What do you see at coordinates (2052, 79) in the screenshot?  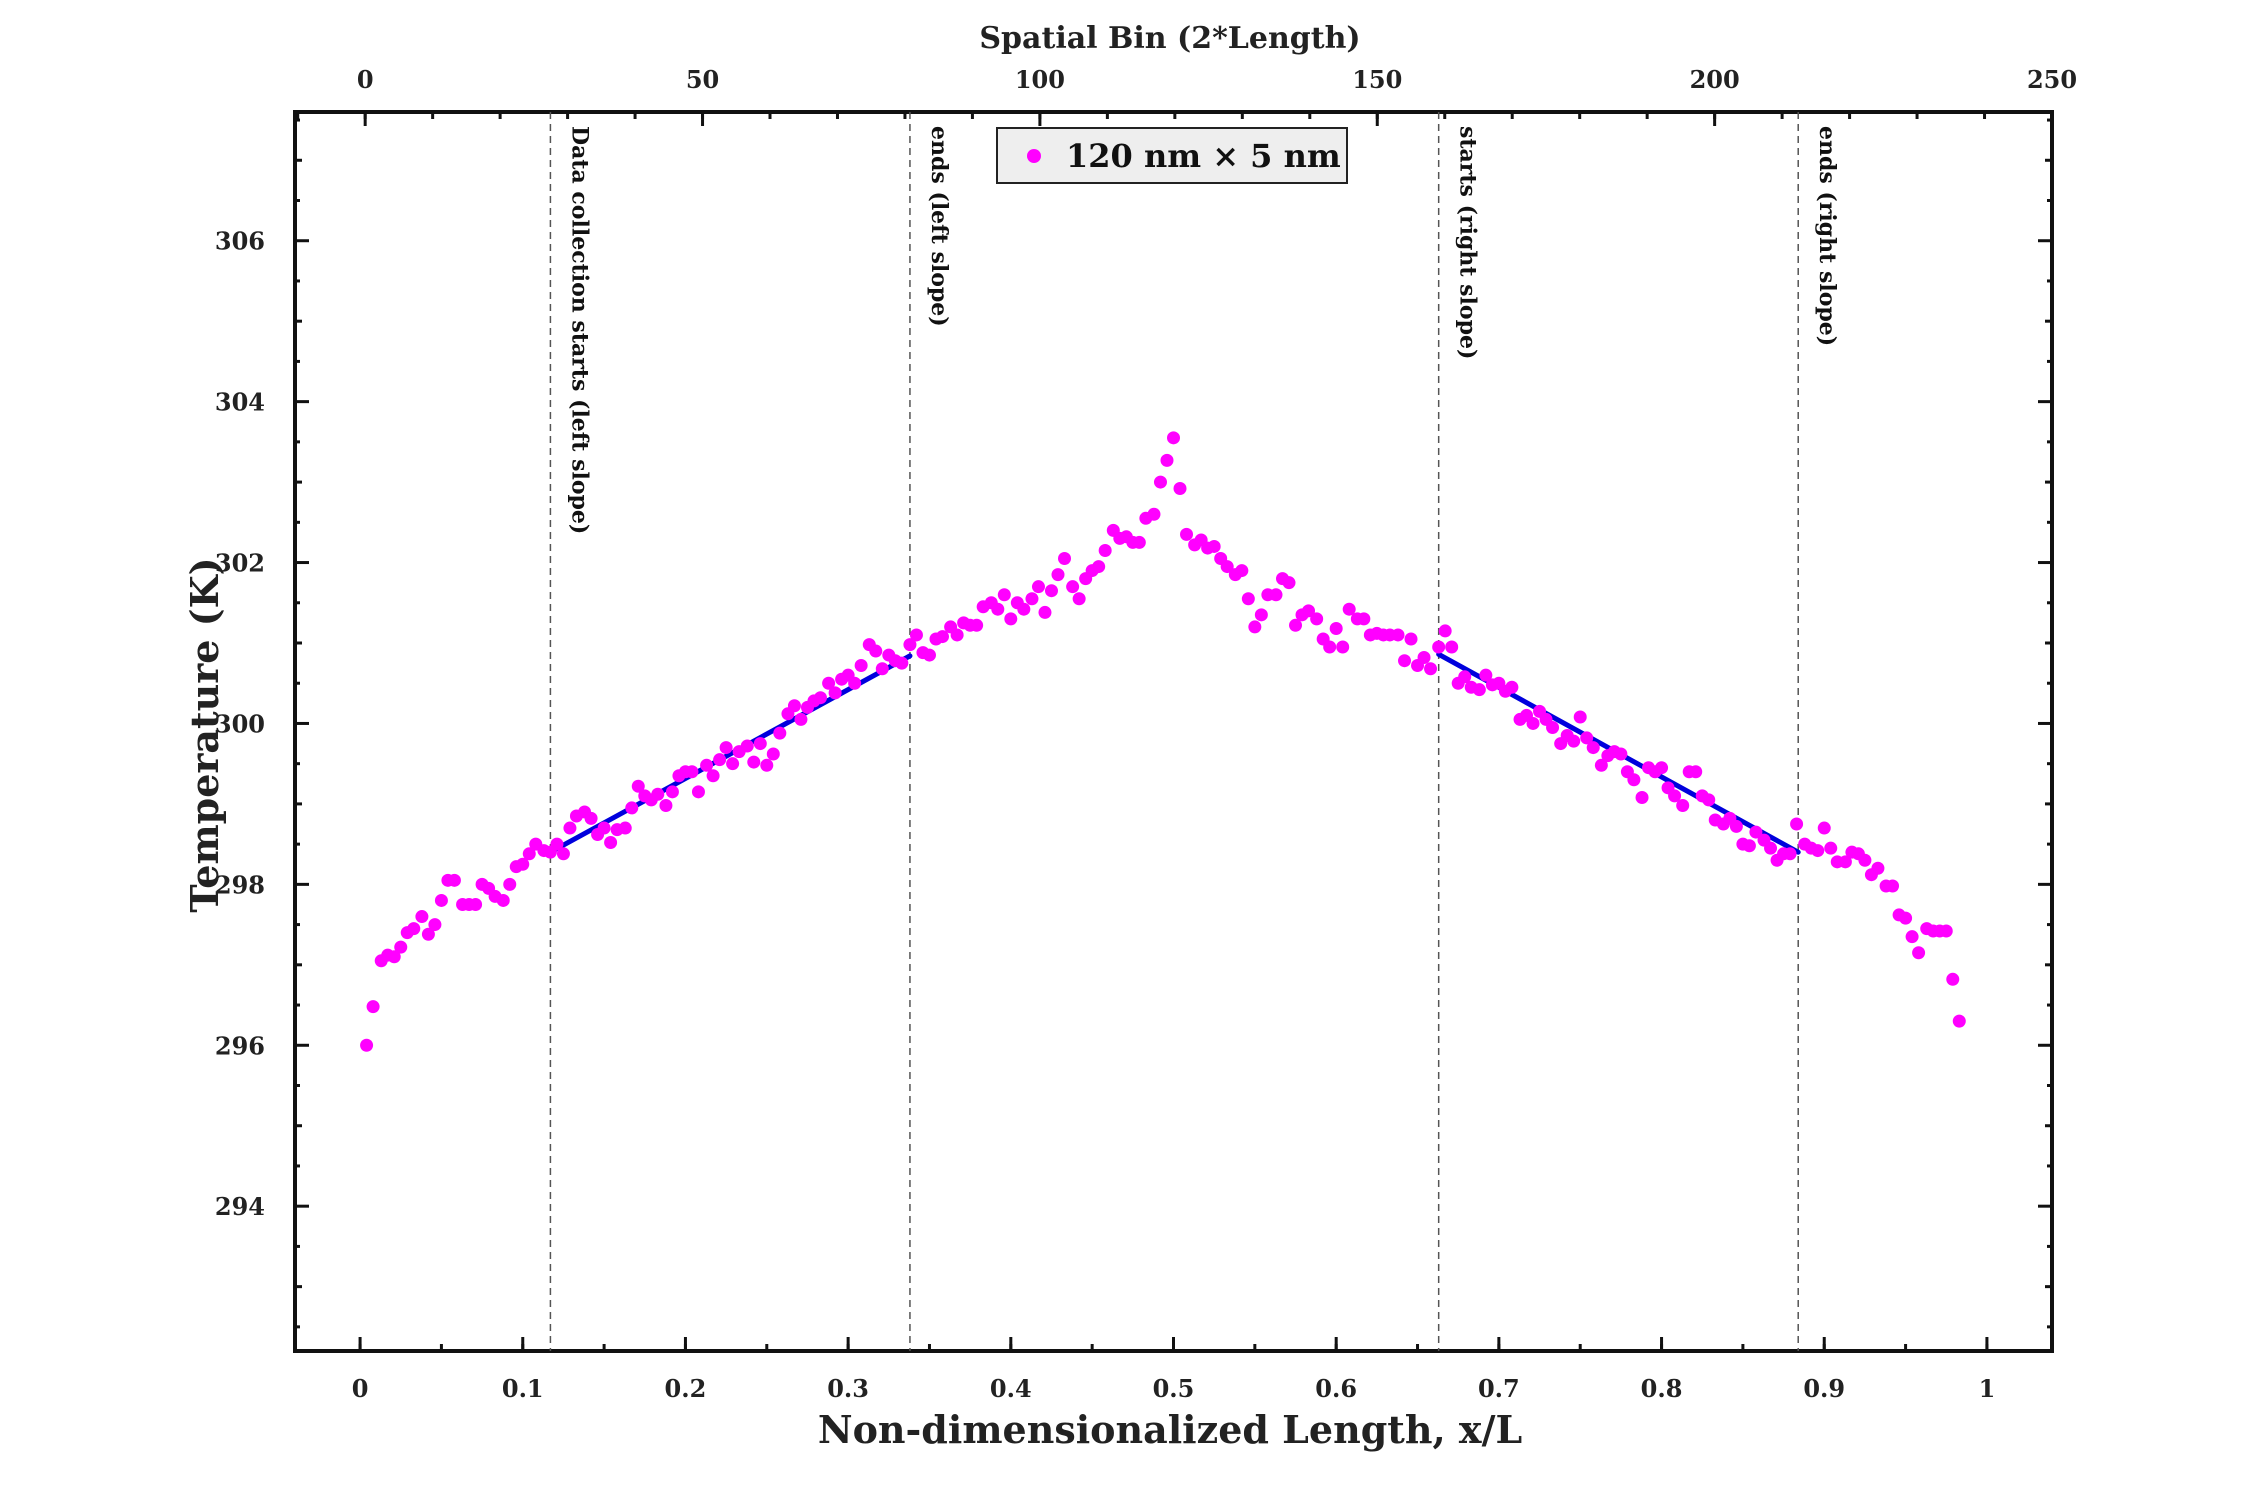 I see `top-x-tick-label: 250` at bounding box center [2052, 79].